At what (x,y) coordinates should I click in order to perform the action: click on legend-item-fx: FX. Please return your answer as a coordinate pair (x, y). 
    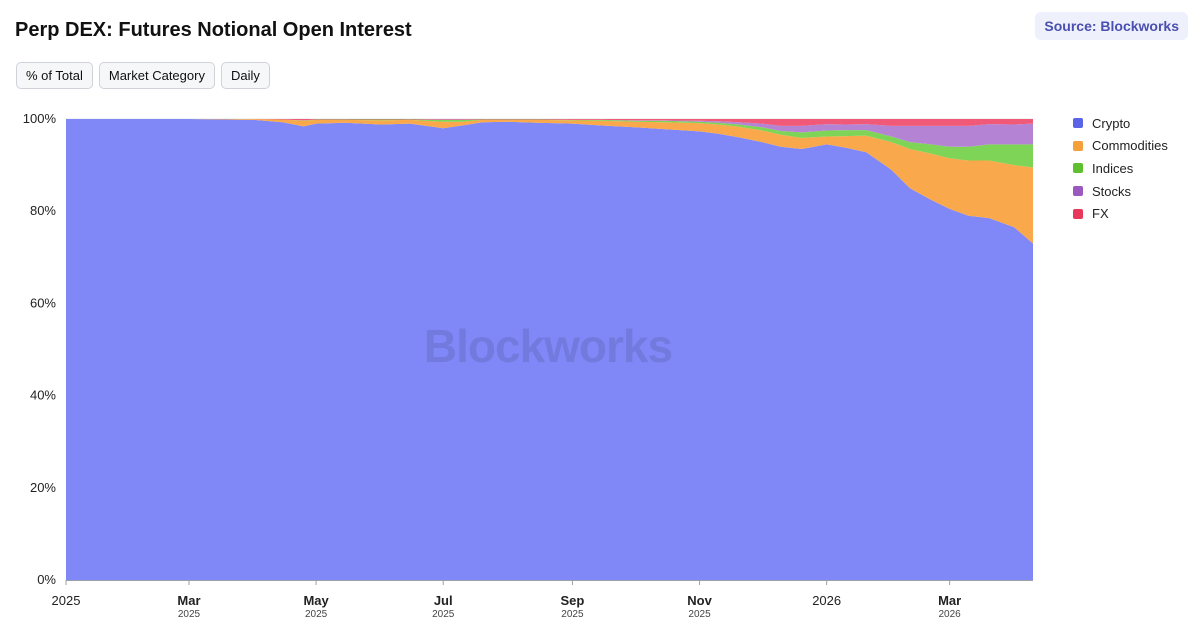
    Looking at the image, I should click on (1120, 213).